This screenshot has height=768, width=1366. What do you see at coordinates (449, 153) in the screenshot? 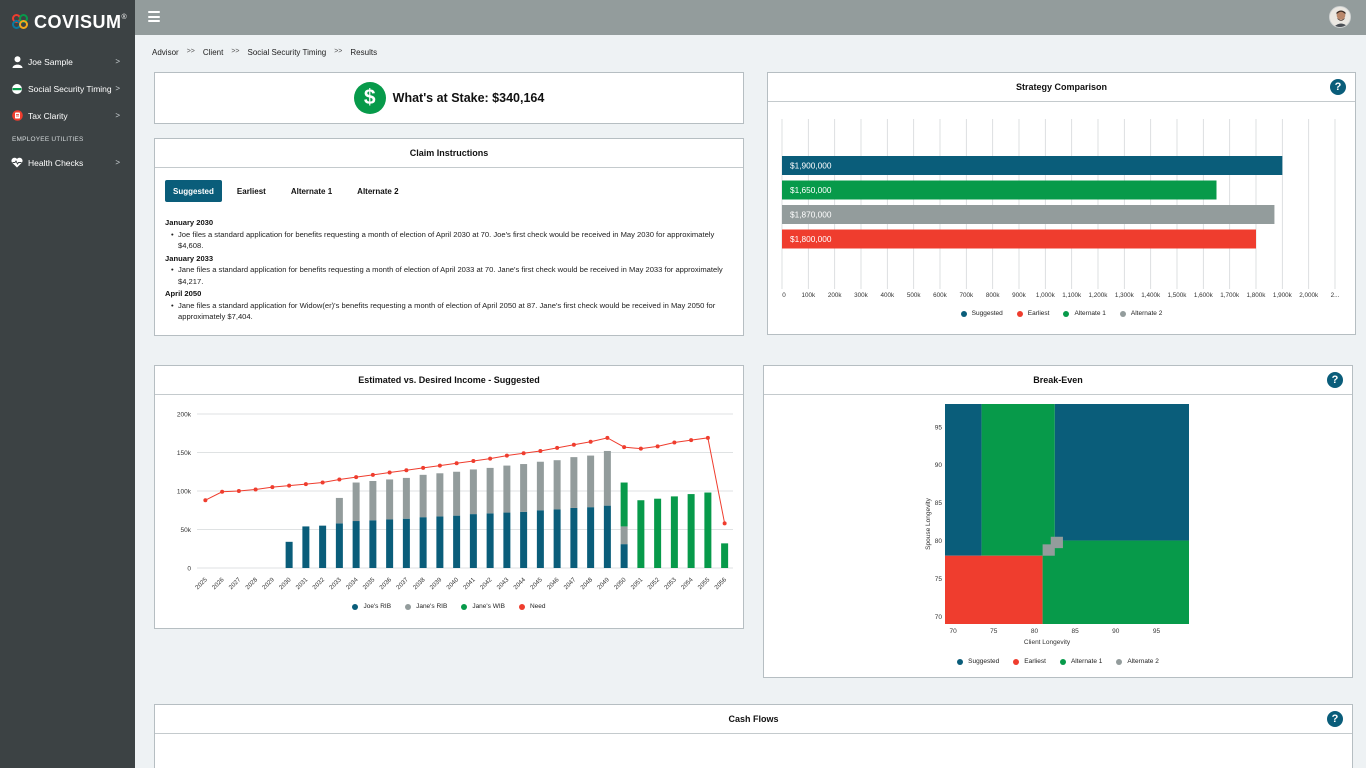
I see `panel-title: Claim Instructions` at bounding box center [449, 153].